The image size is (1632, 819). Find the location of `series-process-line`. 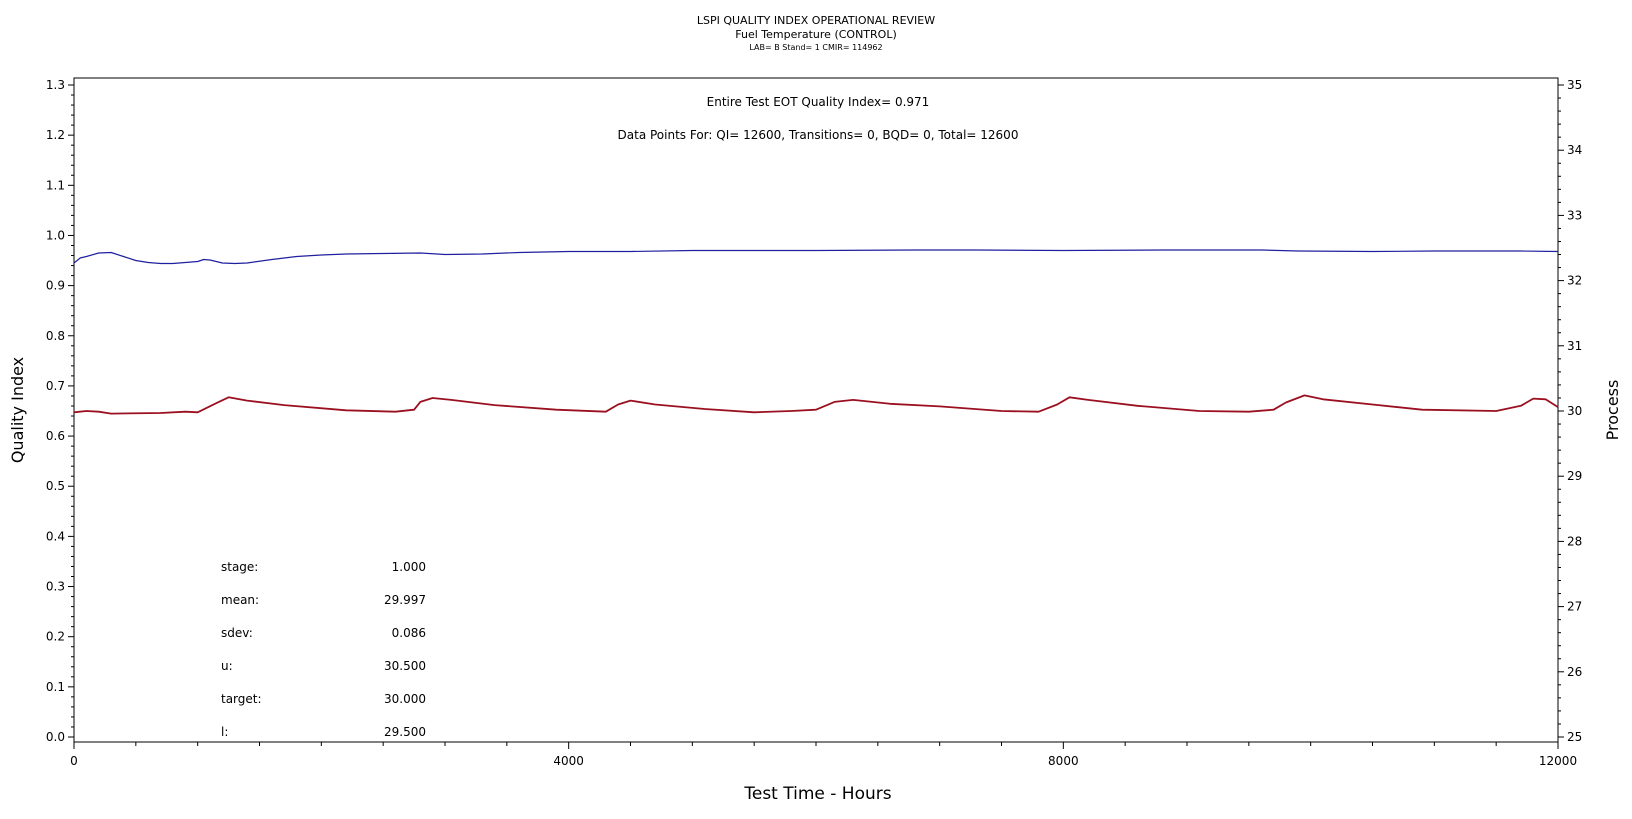

series-process-line is located at coordinates (816, 404).